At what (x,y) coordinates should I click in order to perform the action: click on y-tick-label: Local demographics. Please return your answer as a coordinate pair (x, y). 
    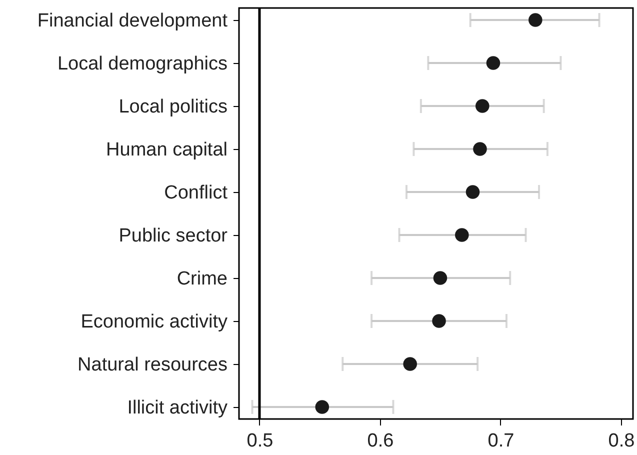
    Looking at the image, I should click on (142, 64).